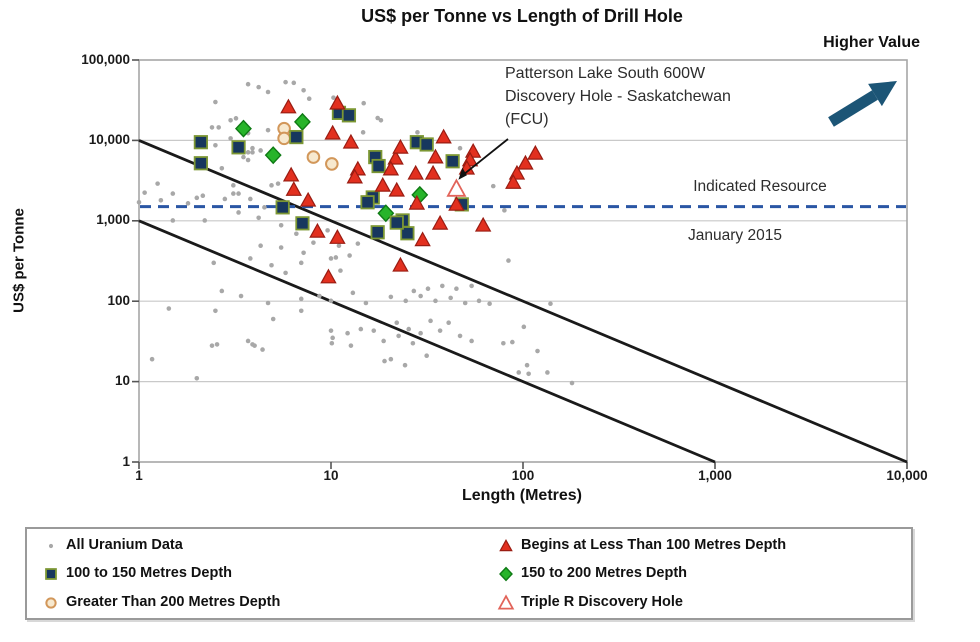  Describe the element at coordinates (527, 119) in the screenshot. I see `annotation-line-3: (FCU)` at that location.